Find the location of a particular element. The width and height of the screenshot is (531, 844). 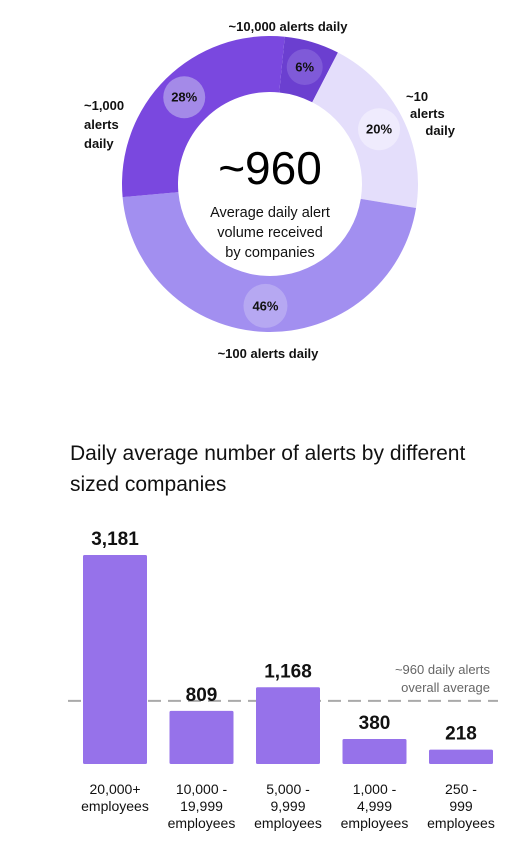

category-label: 999 is located at coordinates (461, 806).